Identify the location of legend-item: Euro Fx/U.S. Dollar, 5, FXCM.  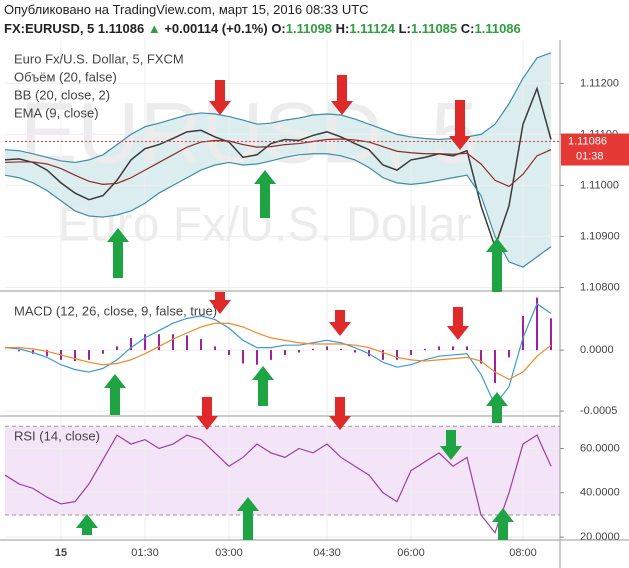
(99, 58).